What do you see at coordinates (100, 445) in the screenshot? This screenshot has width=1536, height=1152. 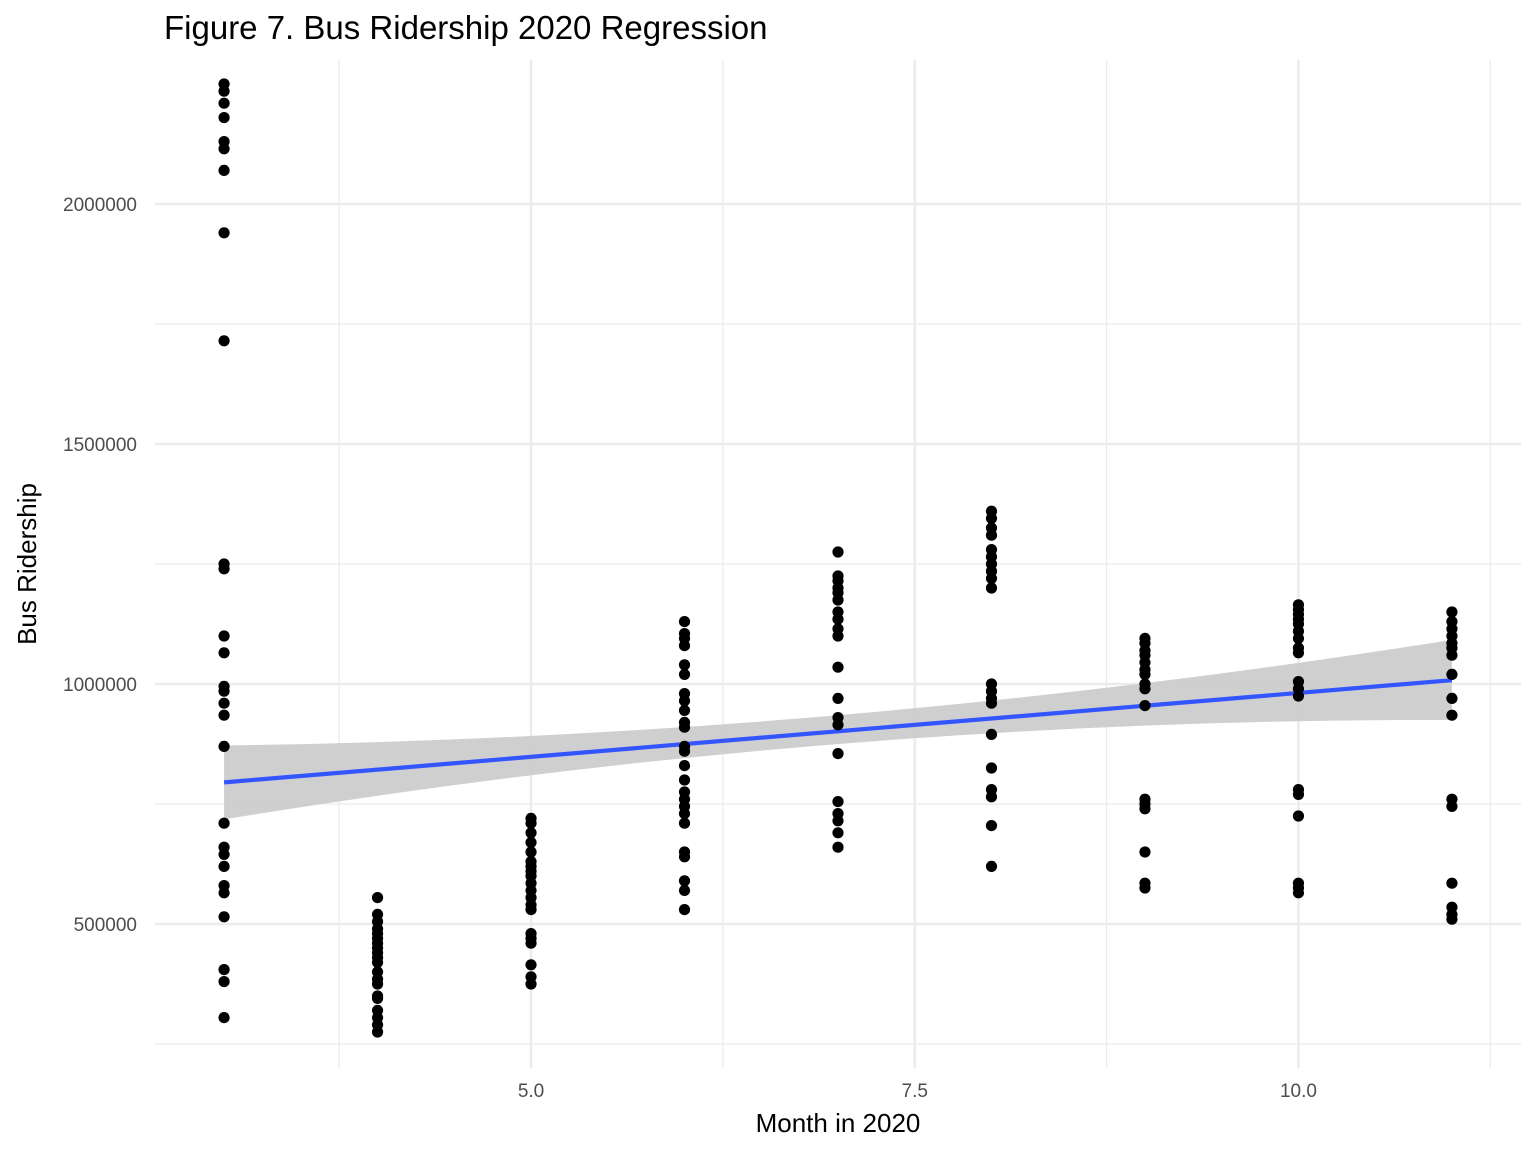 I see `y-tick-label: 1500000` at bounding box center [100, 445].